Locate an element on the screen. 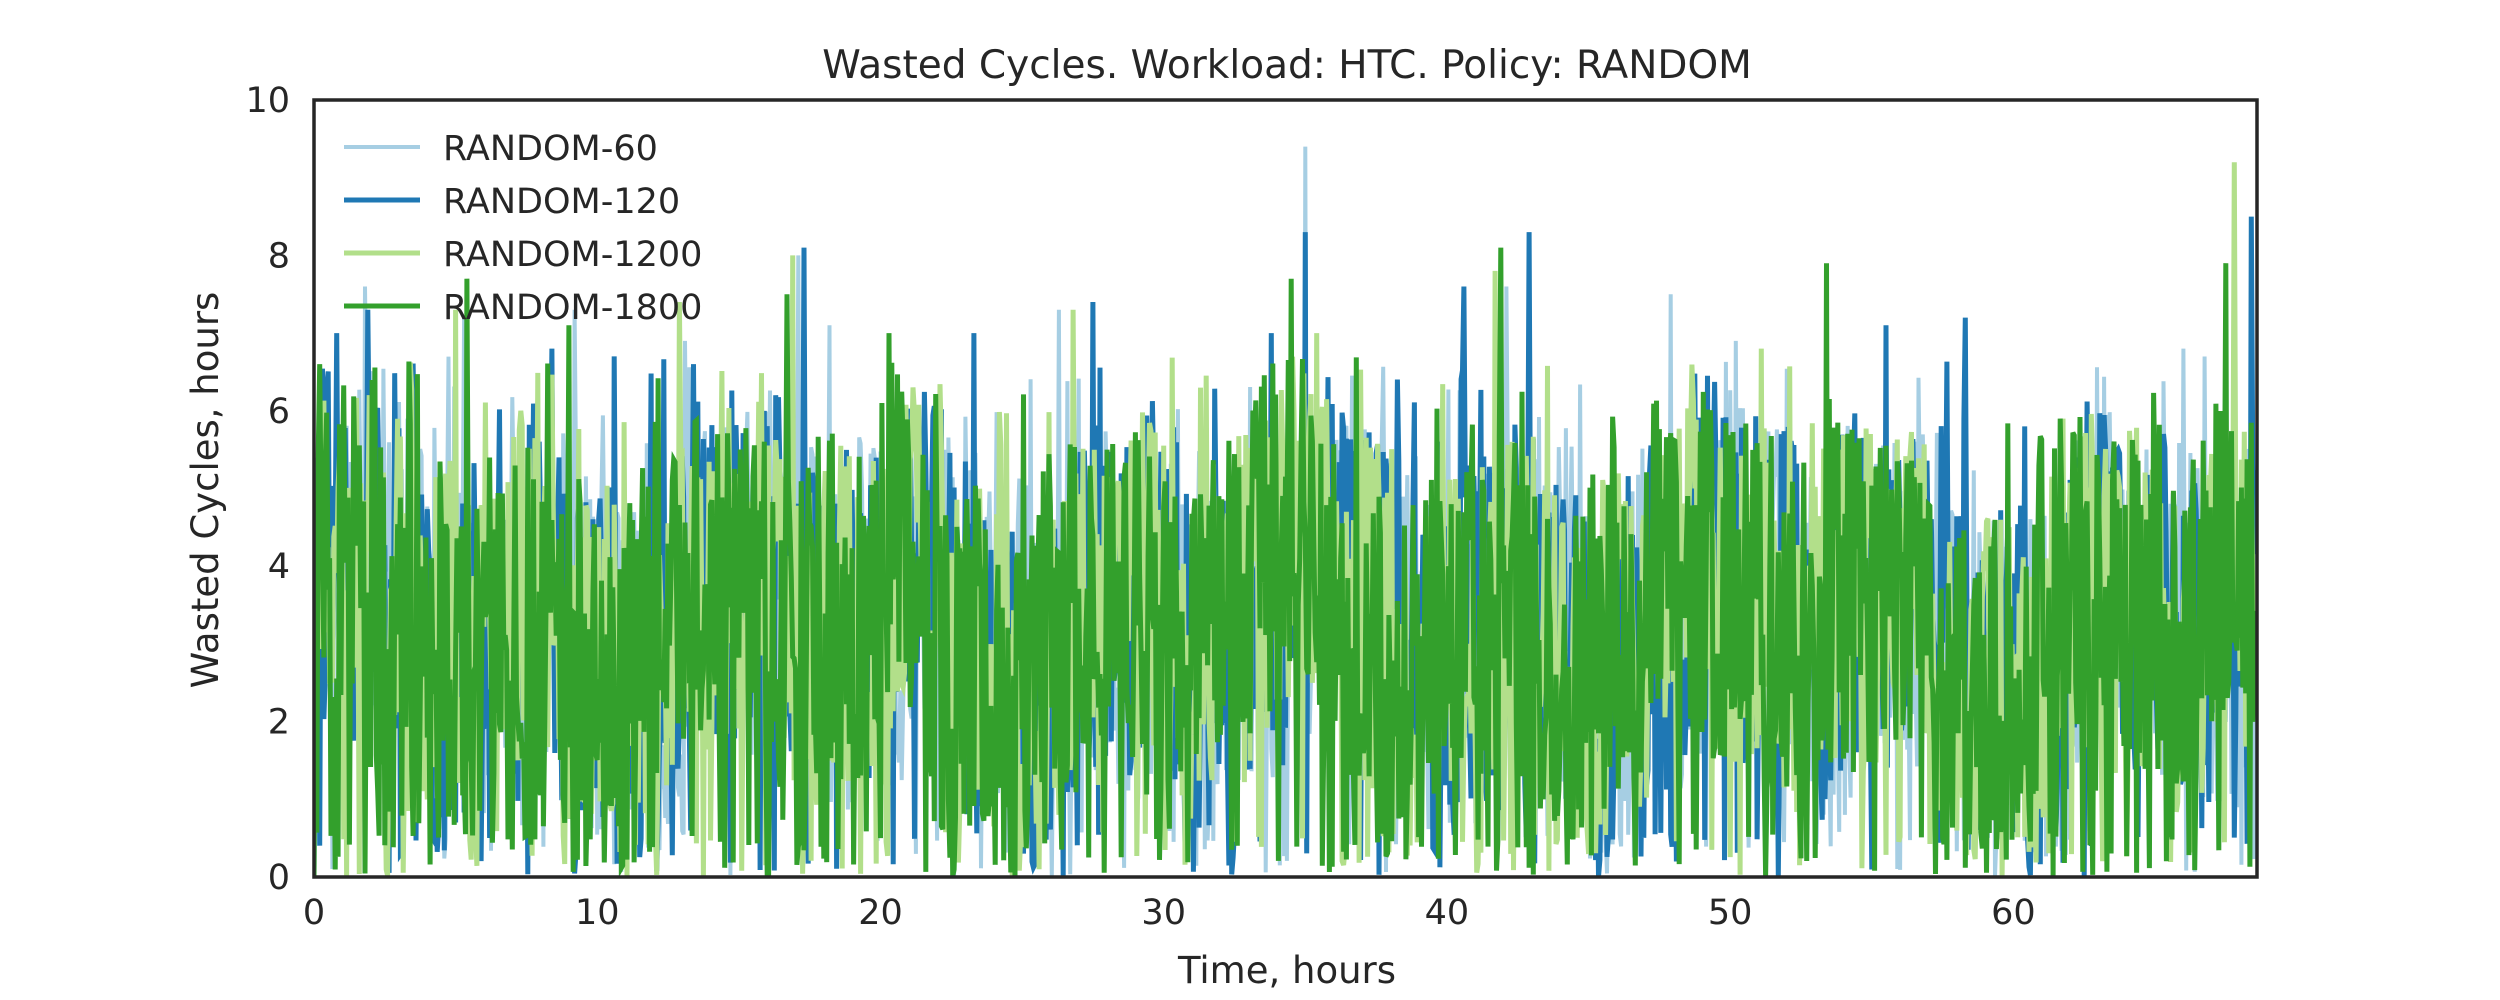  y-tick-label: 0 is located at coordinates (279, 878).